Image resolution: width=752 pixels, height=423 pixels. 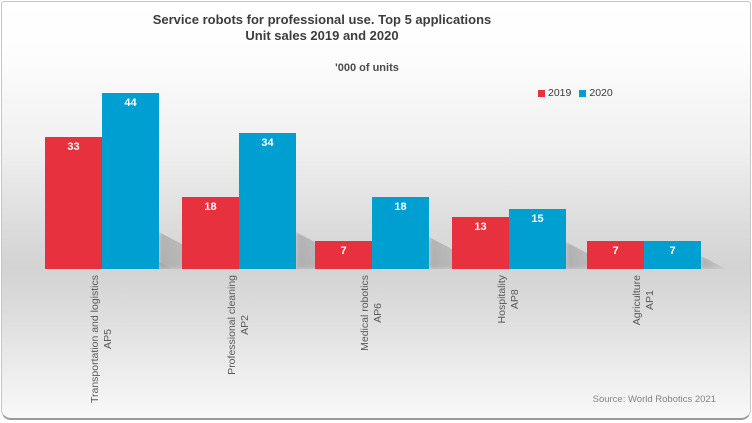 I want to click on category-label-AP6: Medical robotics AP6, so click(x=372, y=313).